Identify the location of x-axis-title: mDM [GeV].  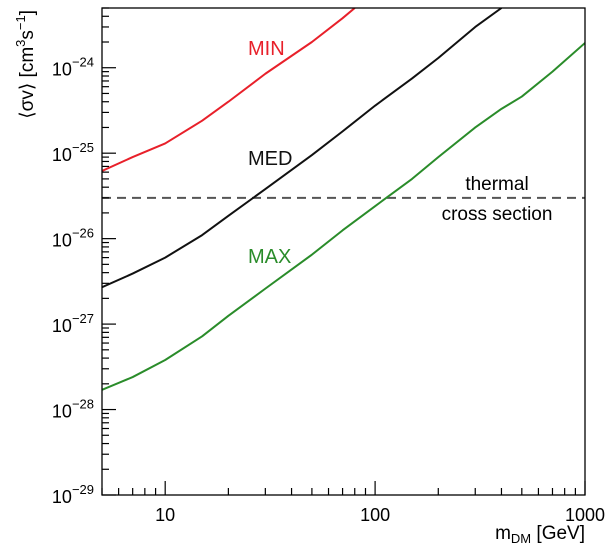
(540, 534).